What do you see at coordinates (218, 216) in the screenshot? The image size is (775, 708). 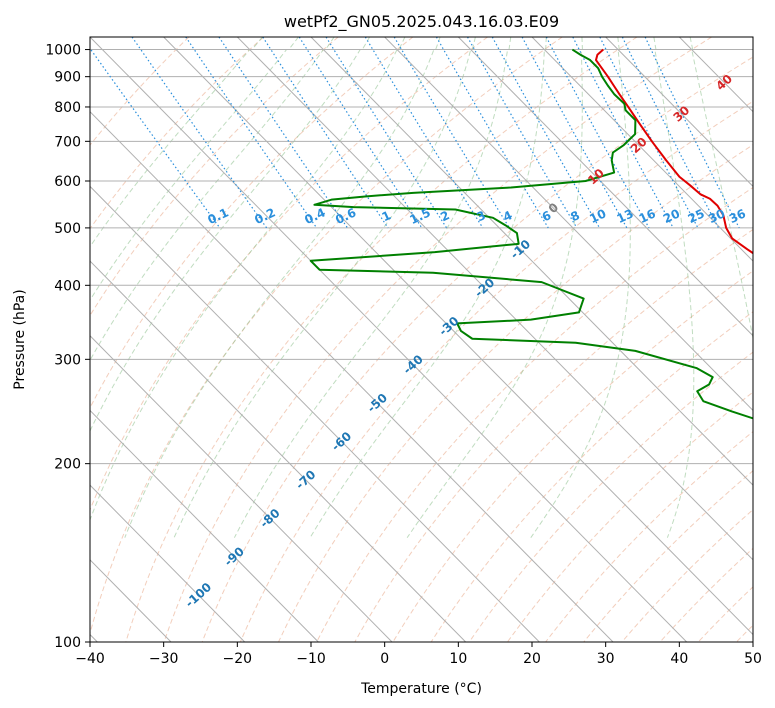 I see `mixing-ratio-label: 0.1` at bounding box center [218, 216].